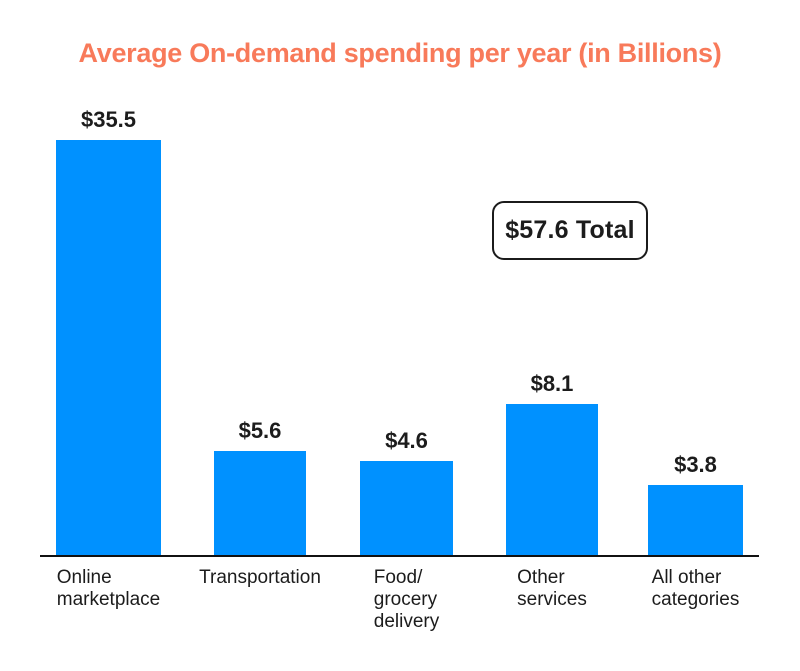  Describe the element at coordinates (695, 464) in the screenshot. I see `value-label-all-other-categories: $3.8` at that location.